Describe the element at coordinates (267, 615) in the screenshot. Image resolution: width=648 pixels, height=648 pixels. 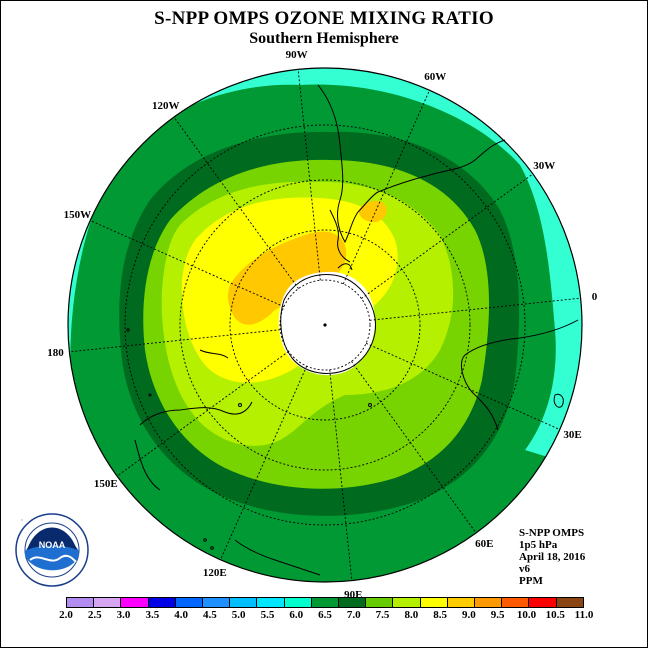
I see `colorbar-tick-label: 5.5` at that location.